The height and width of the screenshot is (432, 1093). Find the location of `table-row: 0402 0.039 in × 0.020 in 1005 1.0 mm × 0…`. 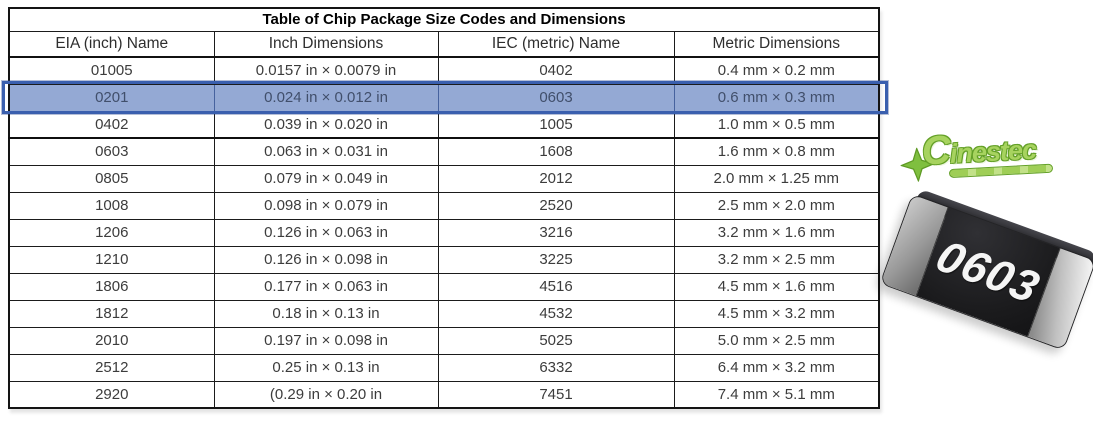

table-row: 0402 0.039 in × 0.020 in 1005 1.0 mm × 0… is located at coordinates (444, 124).